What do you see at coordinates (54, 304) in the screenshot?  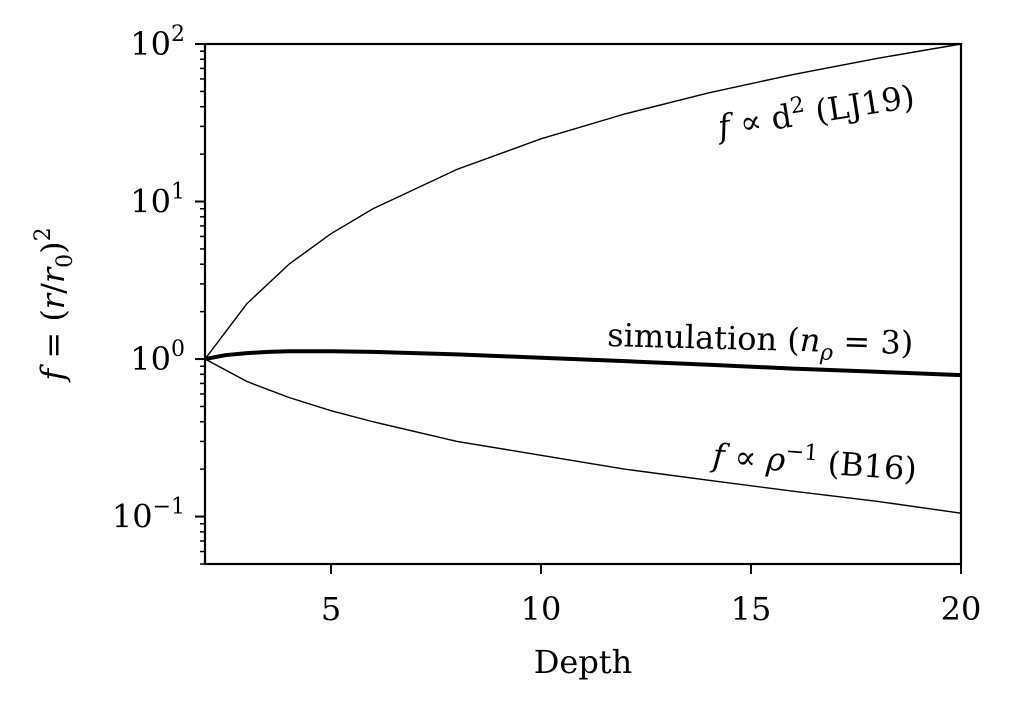 I see `y-axis-label: f = (r/r0)2` at bounding box center [54, 304].